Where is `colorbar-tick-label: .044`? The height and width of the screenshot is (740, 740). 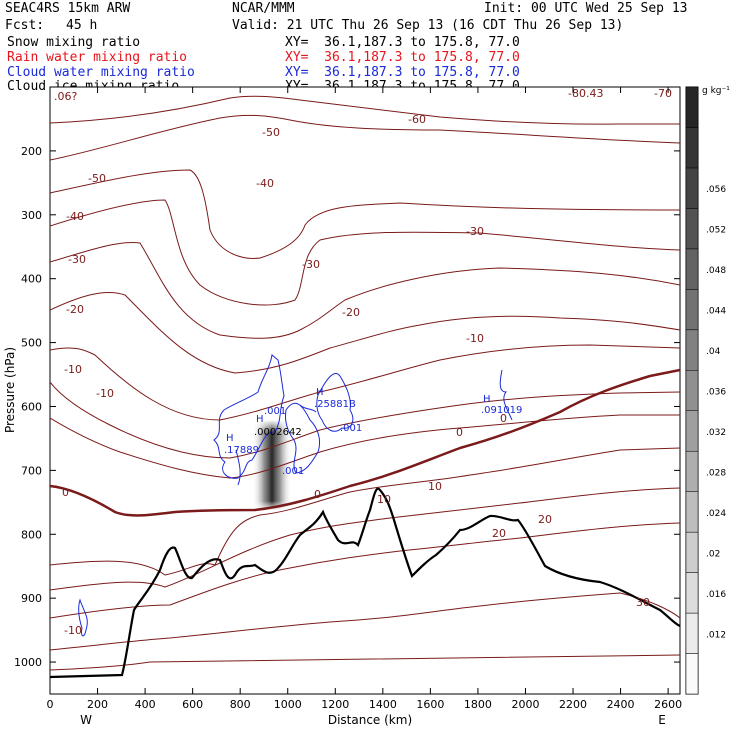 colorbar-tick-label: .044 is located at coordinates (716, 312).